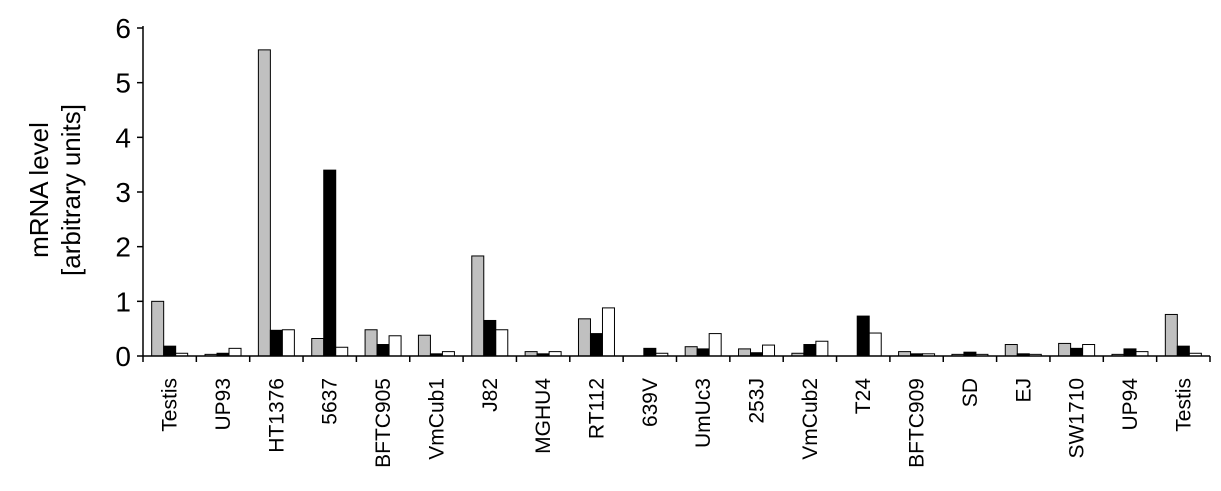  What do you see at coordinates (863, 336) in the screenshot?
I see `bar-series-2-t24` at bounding box center [863, 336].